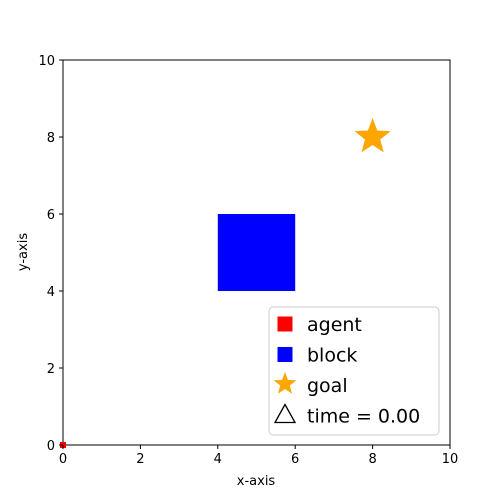 This screenshot has width=500, height=500. I want to click on y-axis-label: y-axis, so click(23, 252).